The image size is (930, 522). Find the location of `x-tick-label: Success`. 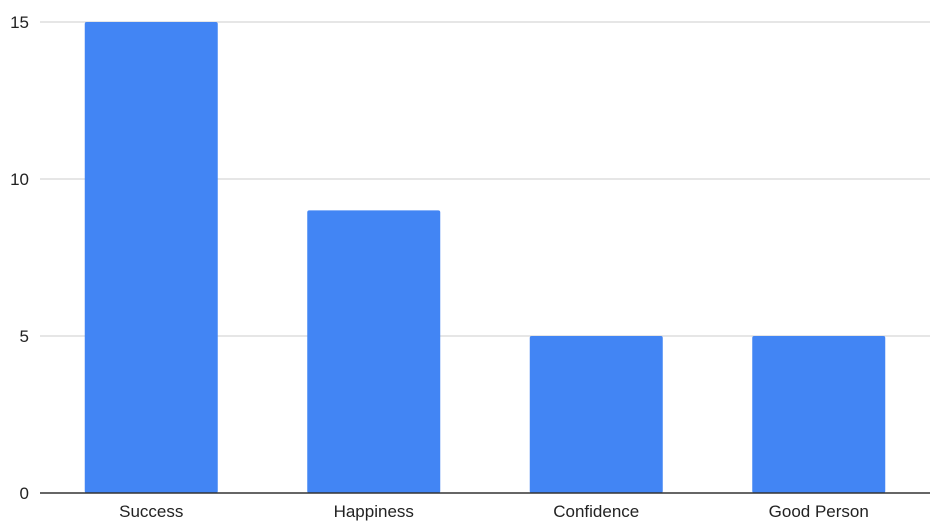

x-tick-label: Success is located at coordinates (151, 511).